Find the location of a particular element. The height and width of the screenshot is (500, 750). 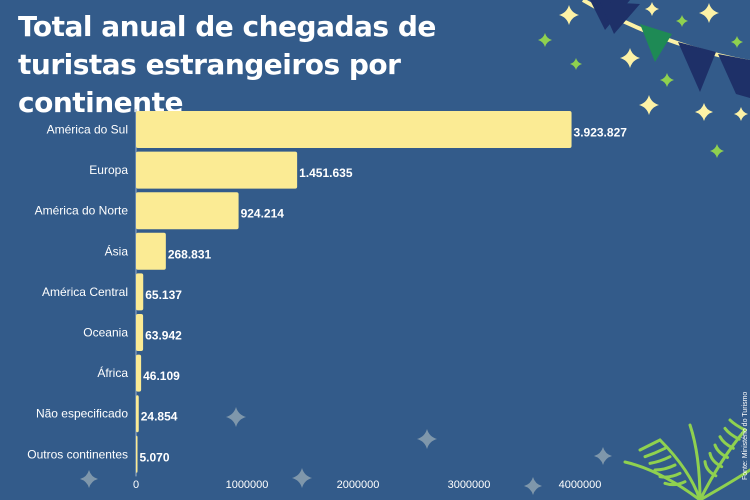

value-label: 3.923.827 is located at coordinates (601, 133).